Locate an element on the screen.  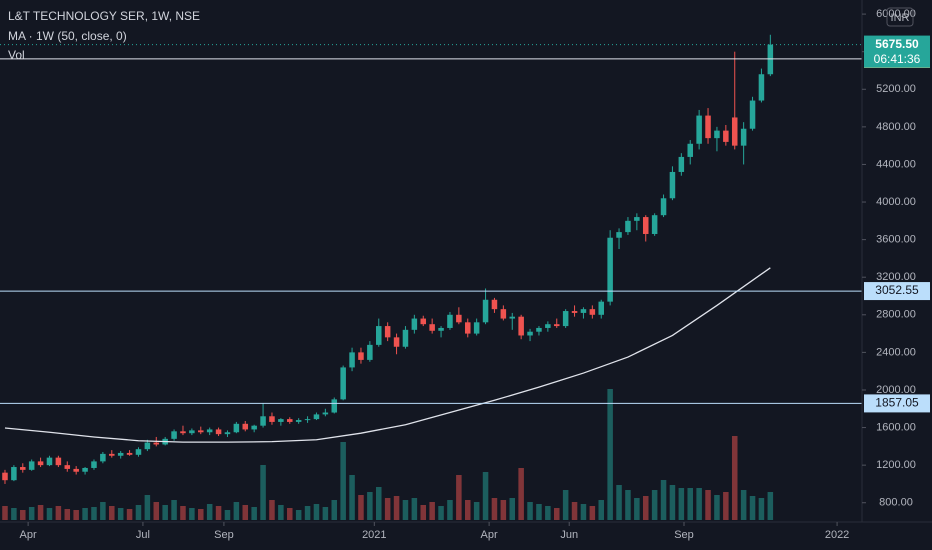
countdown-label: 06:41:36 is located at coordinates (897, 59).